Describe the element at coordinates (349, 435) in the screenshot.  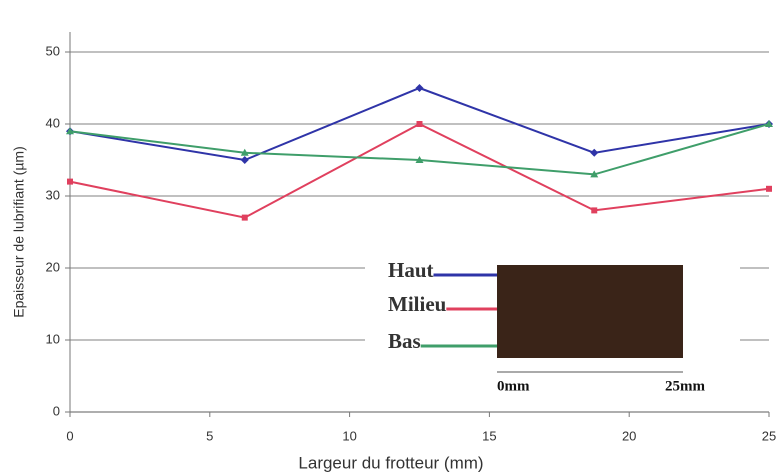
I see `x-tick-label: 10` at that location.